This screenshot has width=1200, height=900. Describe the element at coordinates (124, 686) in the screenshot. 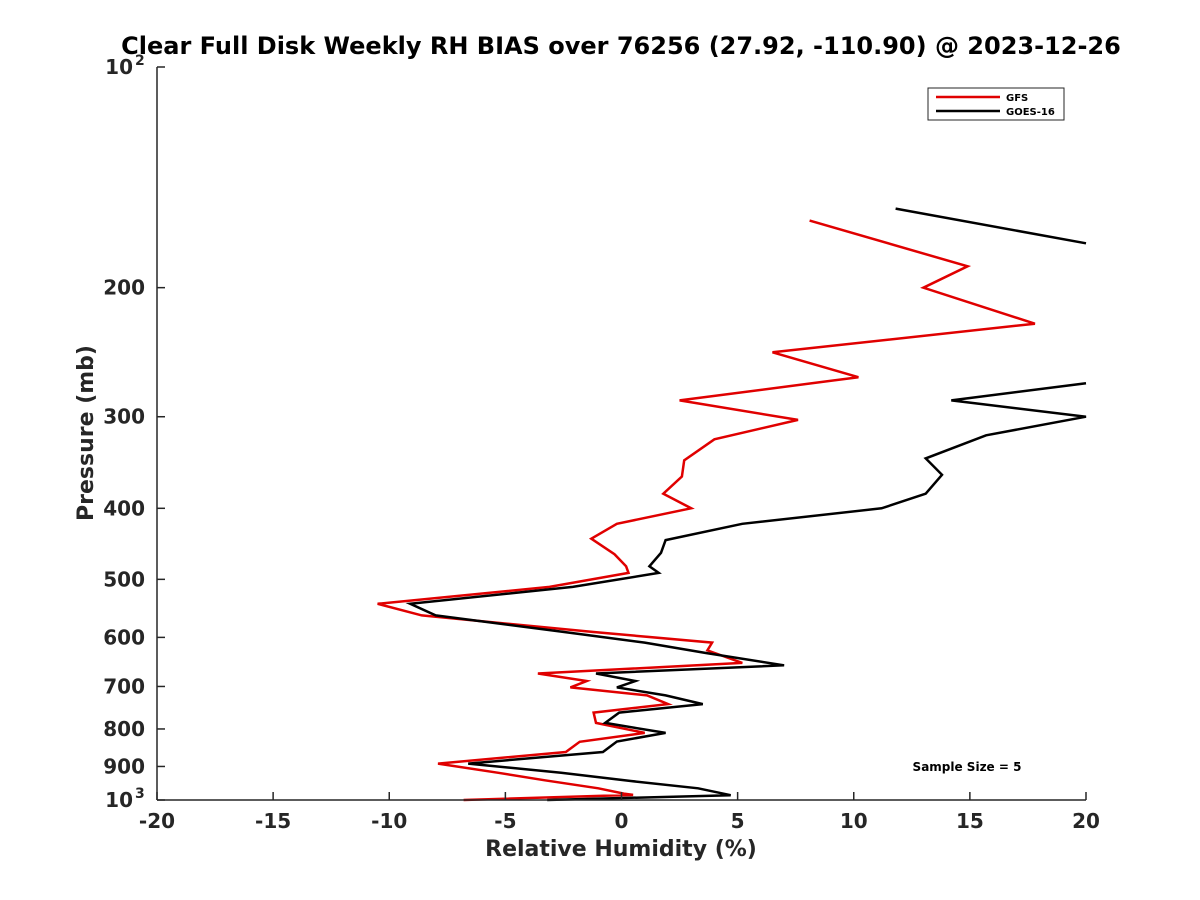

I see `y-tick-label: 700` at that location.